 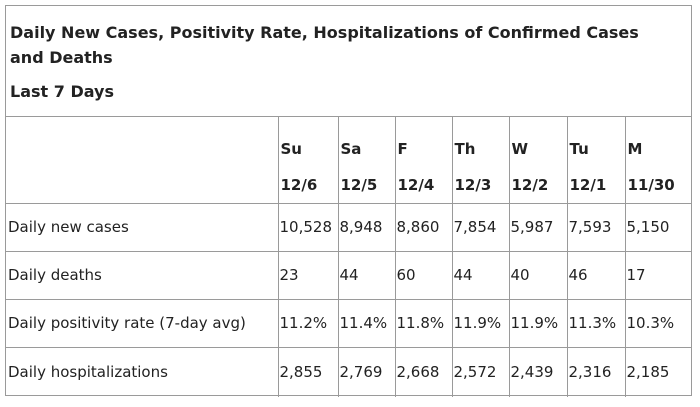 I want to click on table-cell: 5,150, so click(x=657, y=227).